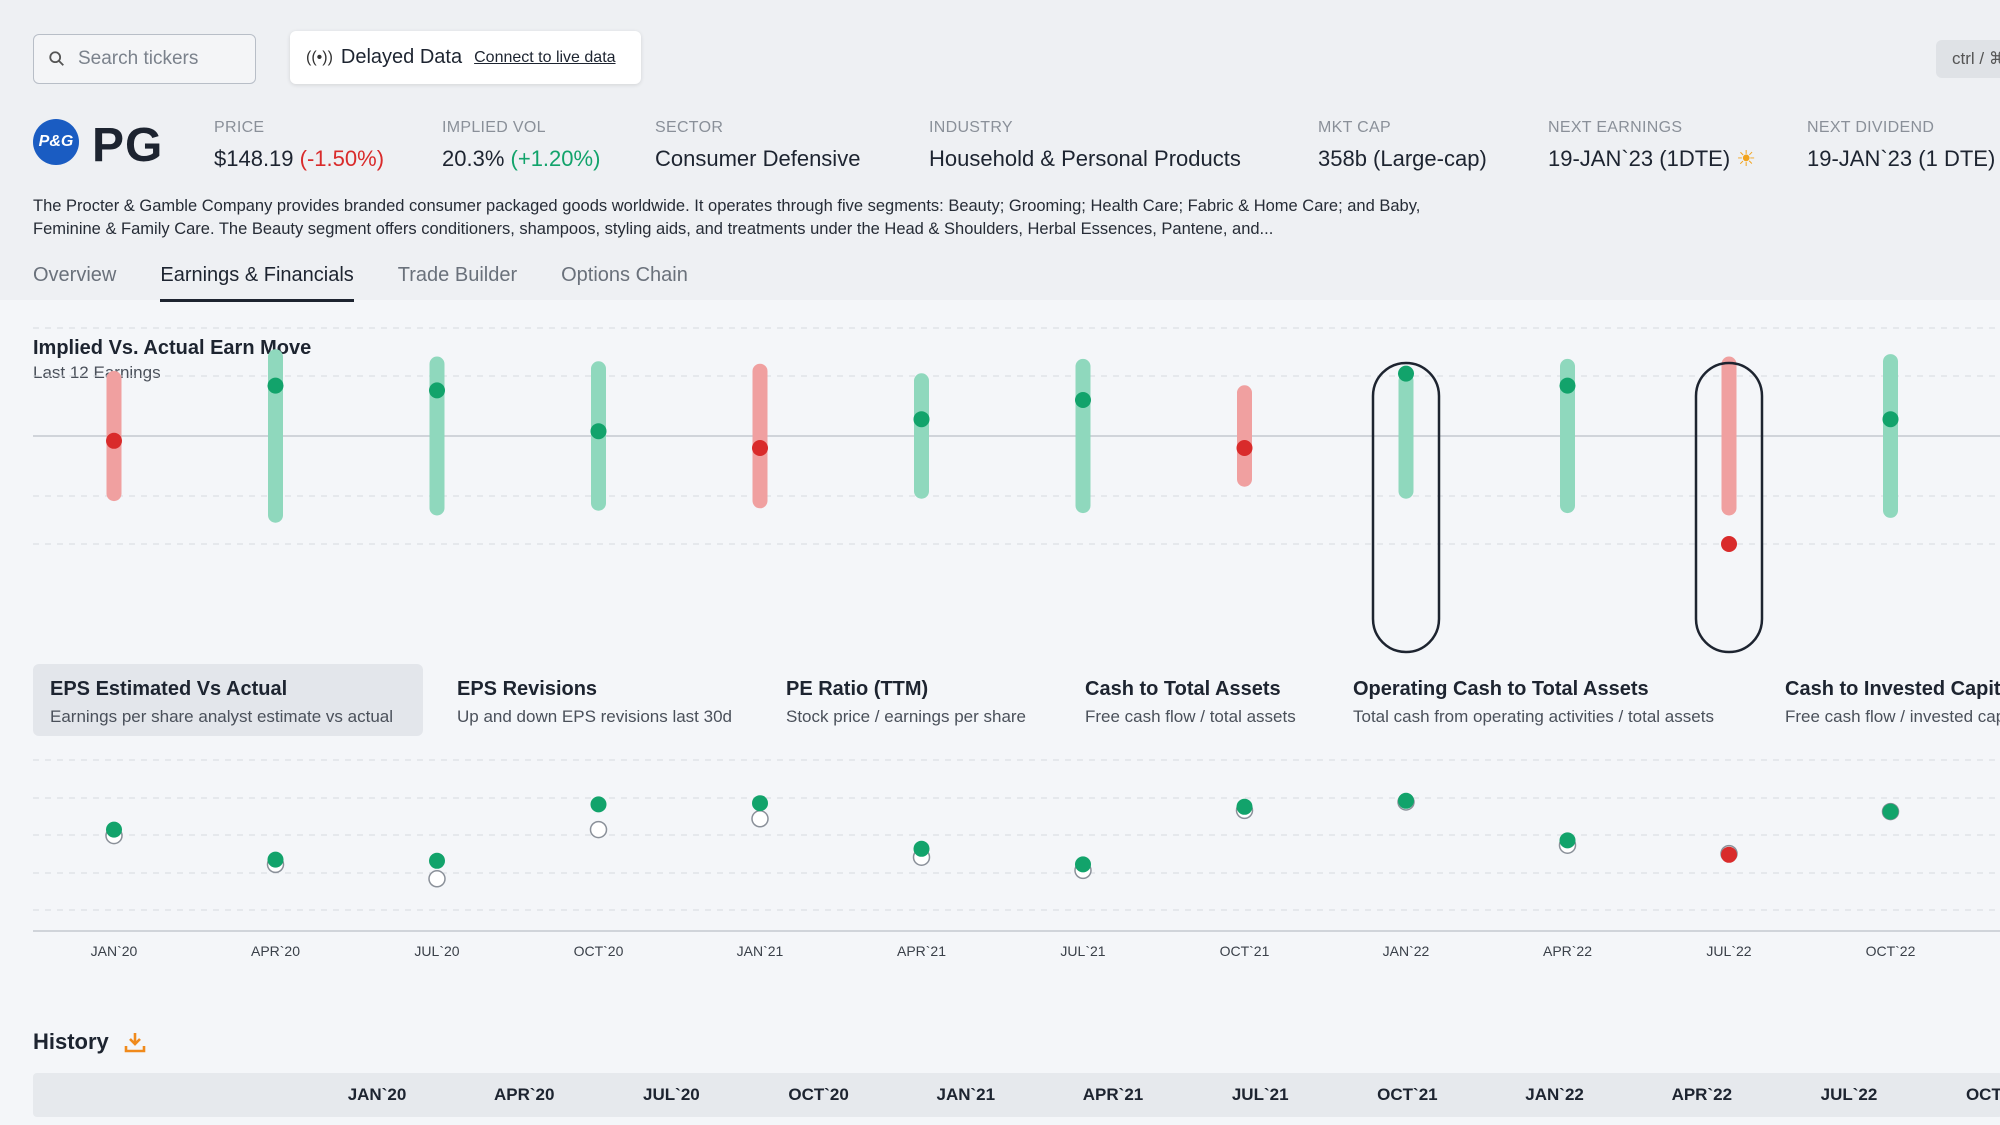 This screenshot has width=2000, height=1125. Describe the element at coordinates (457, 275) in the screenshot. I see `tab-trade-builder: Trade Builder` at that location.